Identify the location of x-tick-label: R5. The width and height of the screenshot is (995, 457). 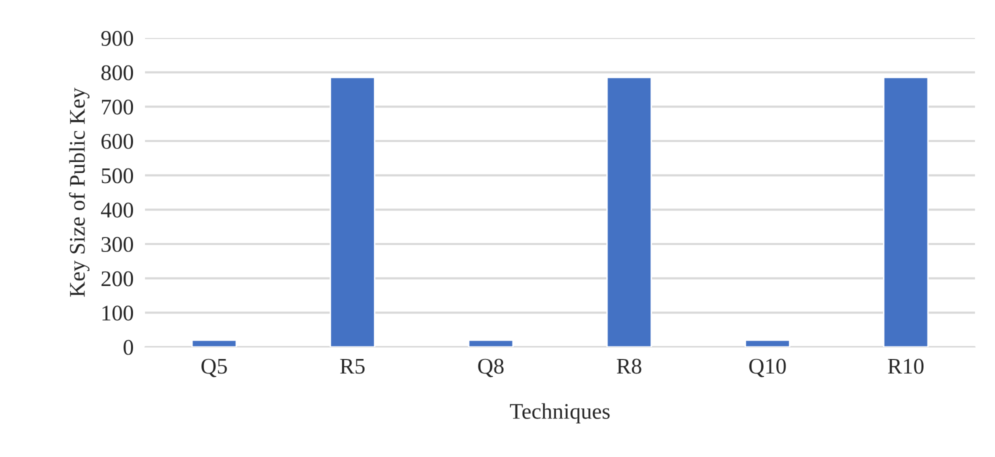
(352, 366).